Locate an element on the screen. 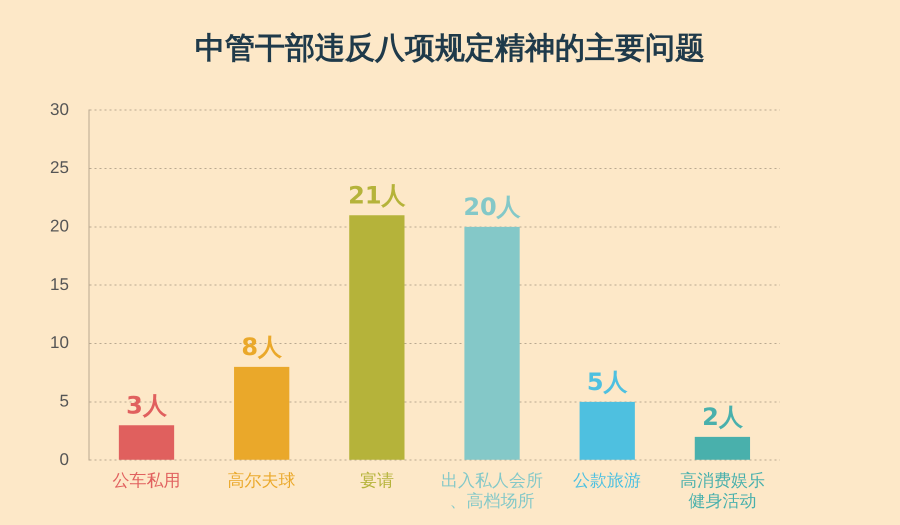 The image size is (900, 525). data-label: 2人 is located at coordinates (723, 417).